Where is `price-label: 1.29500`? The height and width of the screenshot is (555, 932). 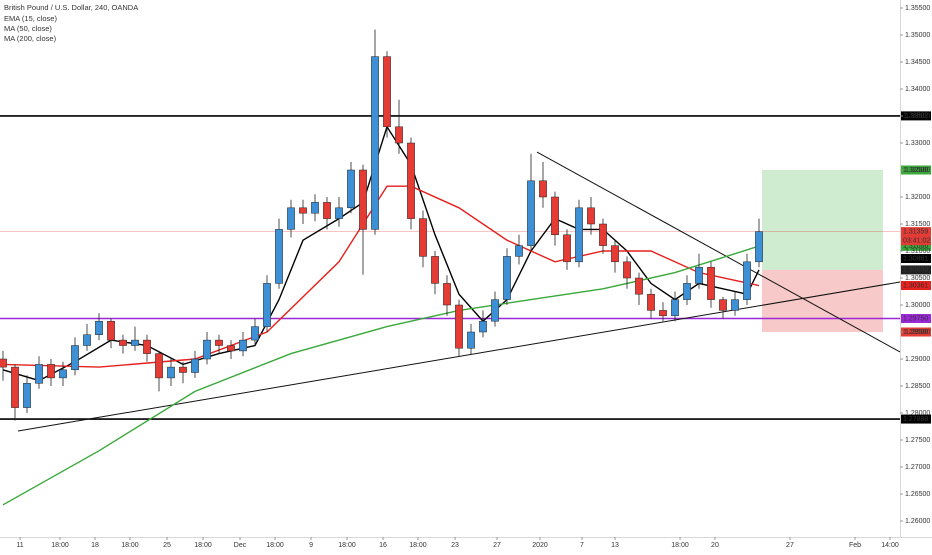
price-label: 1.29500 is located at coordinates (915, 332).